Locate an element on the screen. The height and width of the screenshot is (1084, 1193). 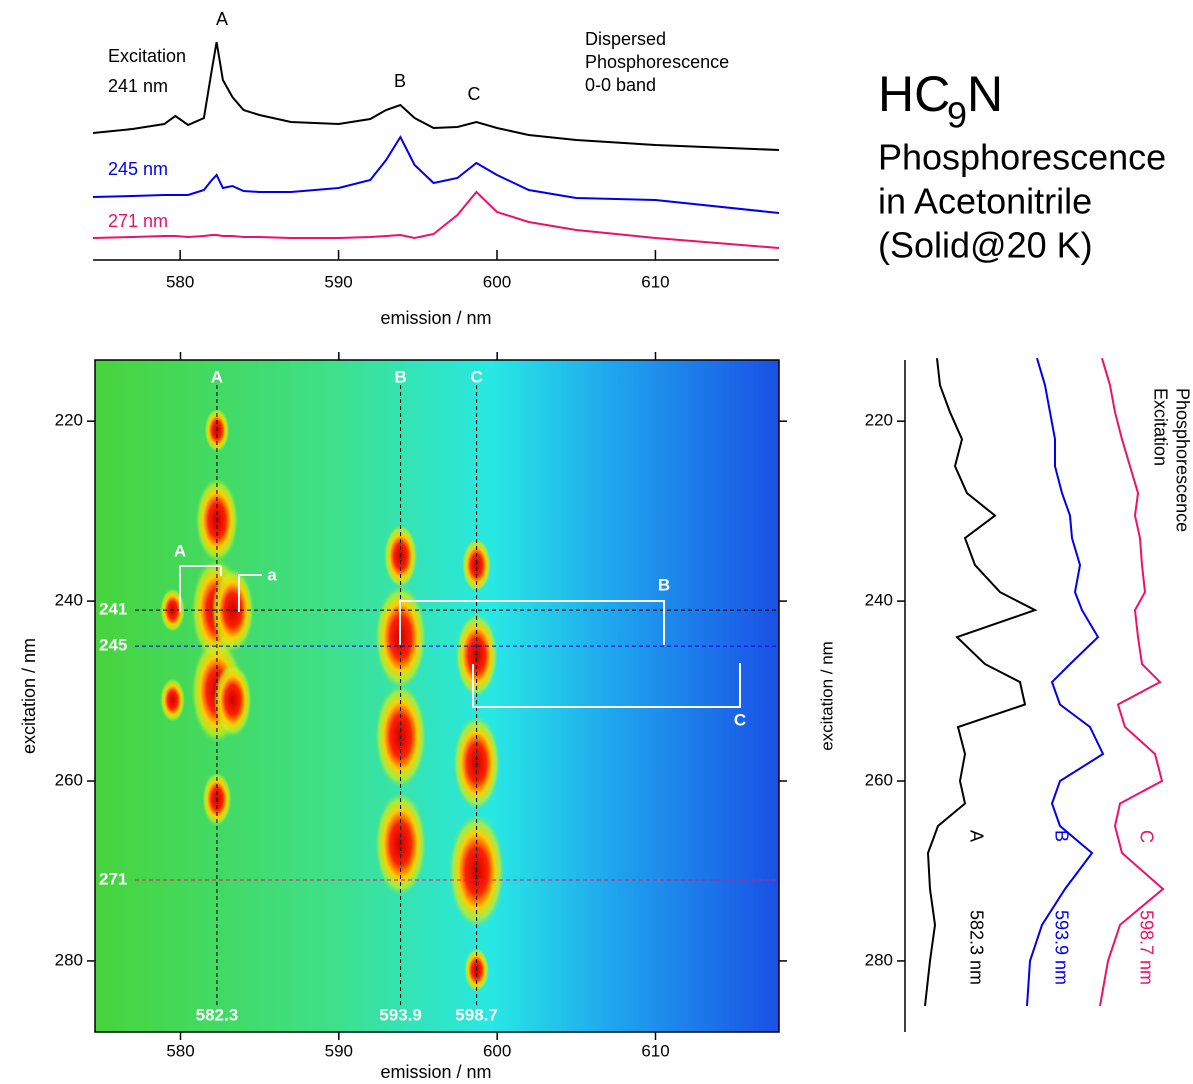
series-label: 582.3 nm is located at coordinates (976, 947).